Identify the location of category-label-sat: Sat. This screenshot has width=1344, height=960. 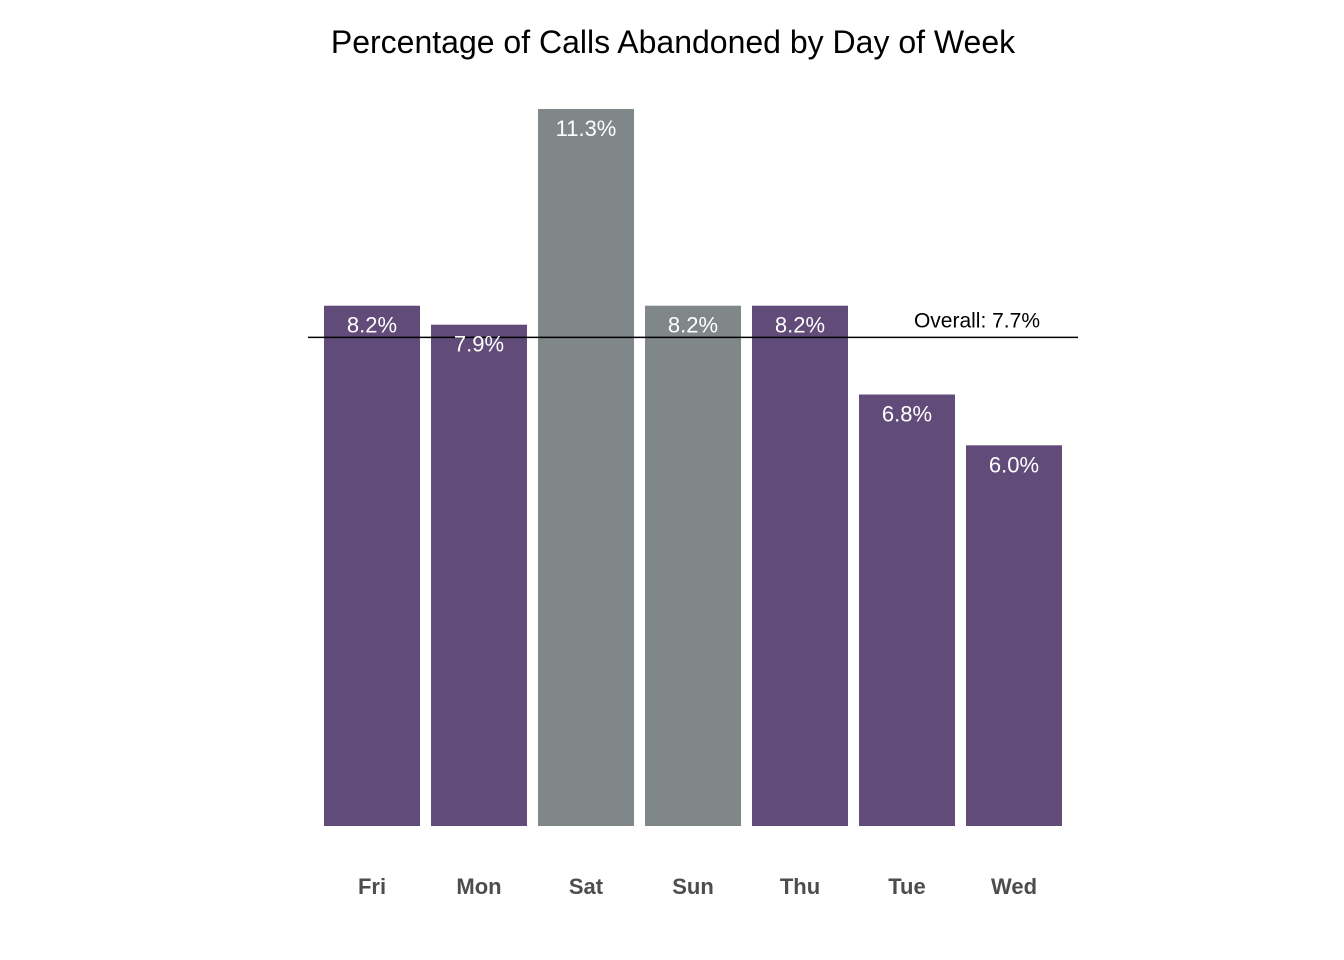
(586, 886).